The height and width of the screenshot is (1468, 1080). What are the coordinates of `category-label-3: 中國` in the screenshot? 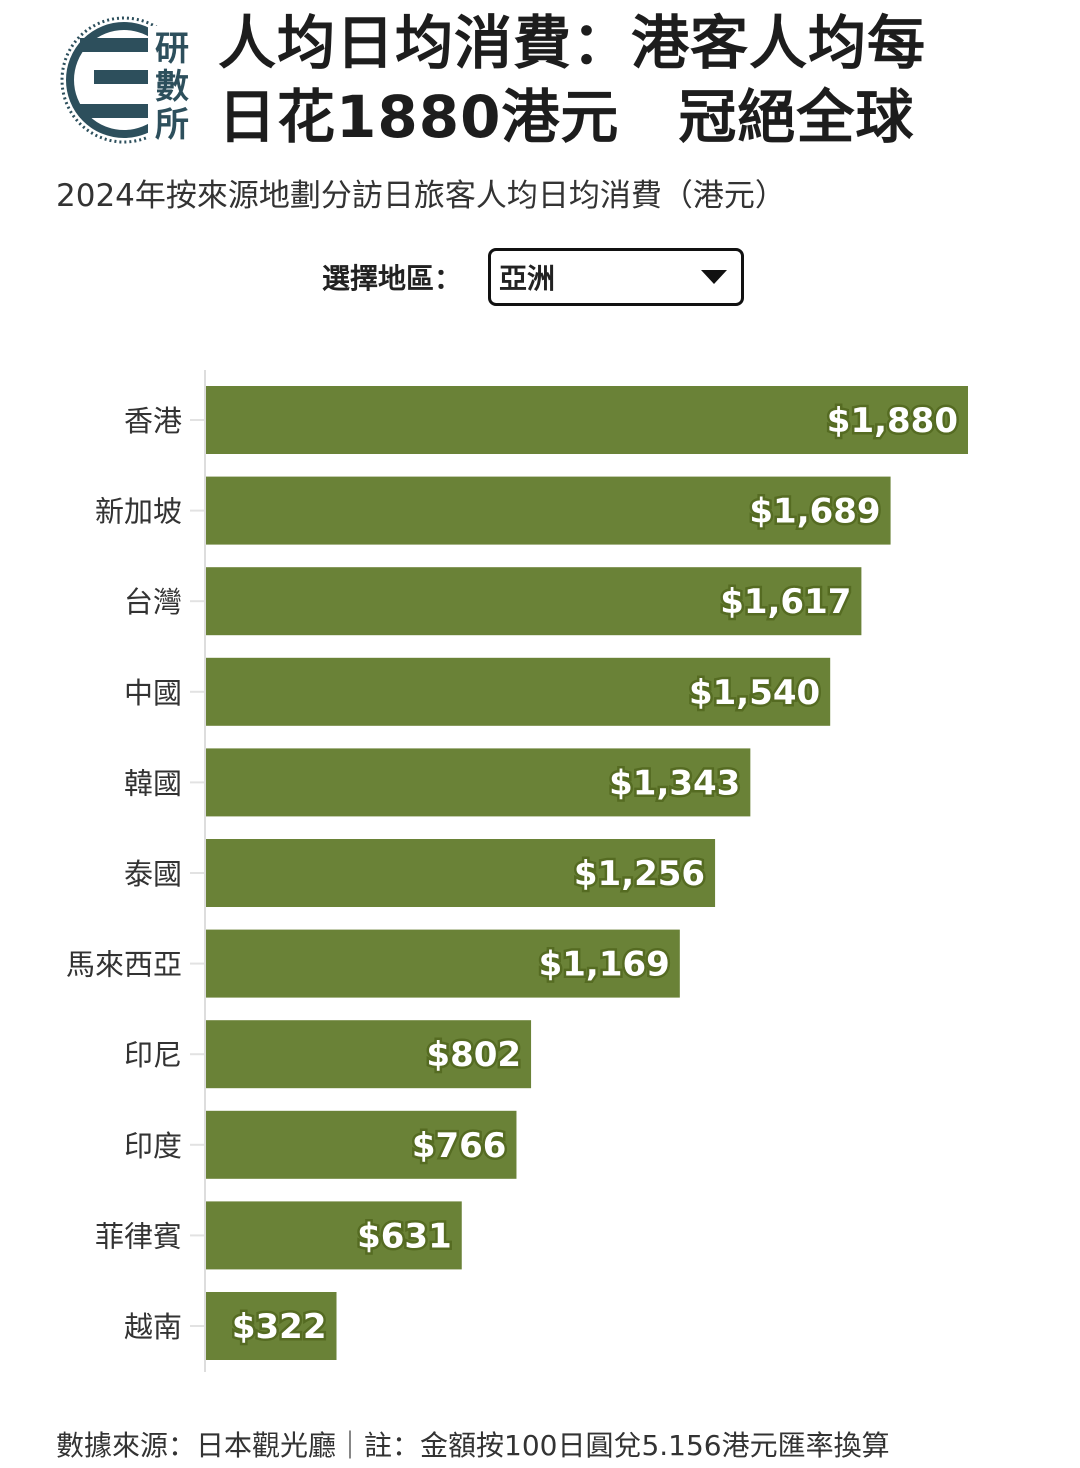 It's located at (153, 693).